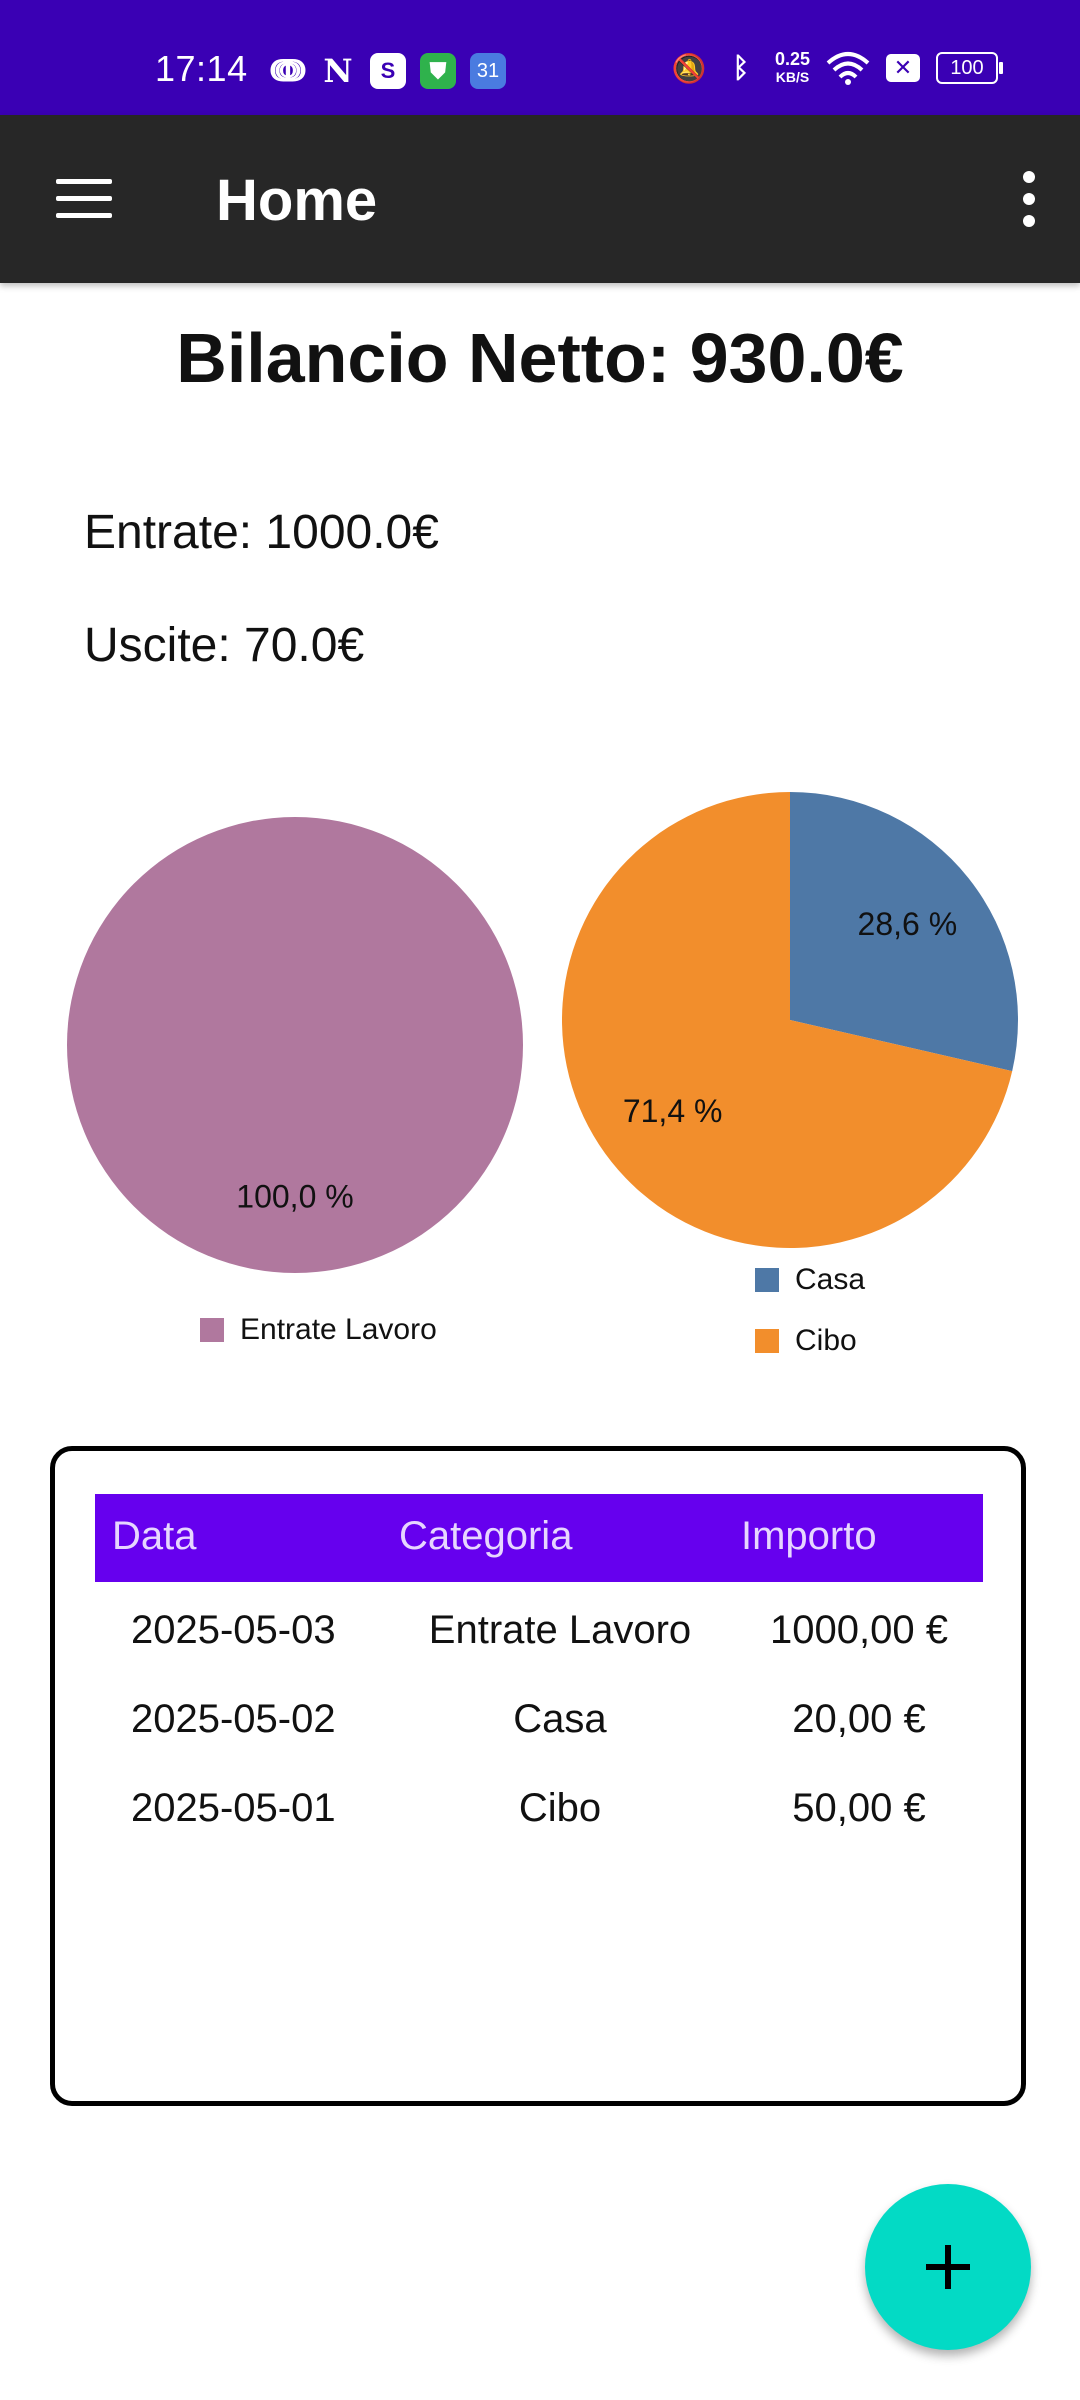 This screenshot has height=2400, width=1080. I want to click on table-row: 2025-05-02 Casa 20,00 €, so click(539, 1717).